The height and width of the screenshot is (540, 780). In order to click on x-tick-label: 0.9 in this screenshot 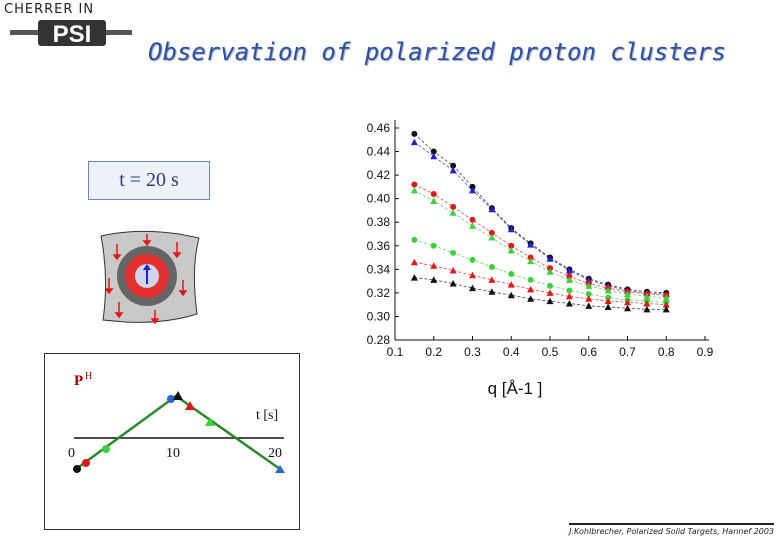, I will do `click(705, 352)`.